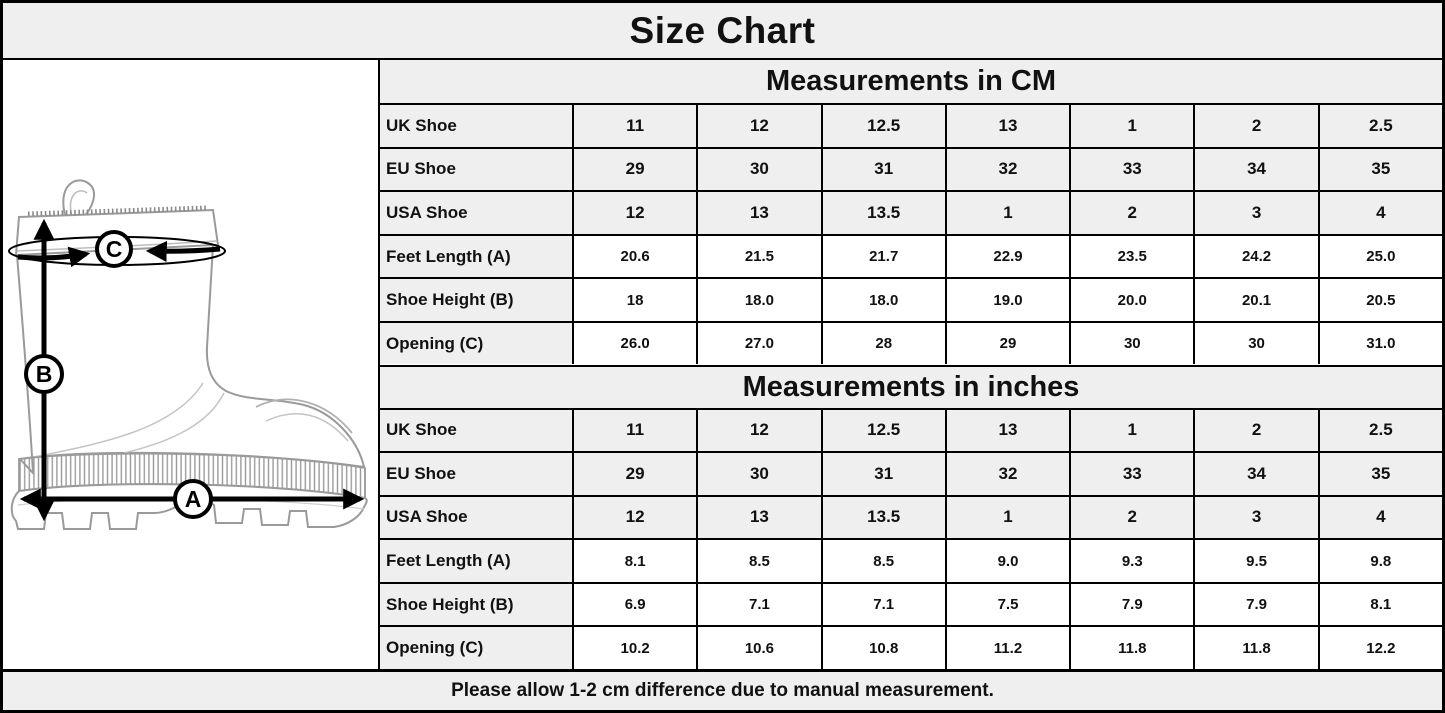  I want to click on size-cell: 21.5, so click(758, 256).